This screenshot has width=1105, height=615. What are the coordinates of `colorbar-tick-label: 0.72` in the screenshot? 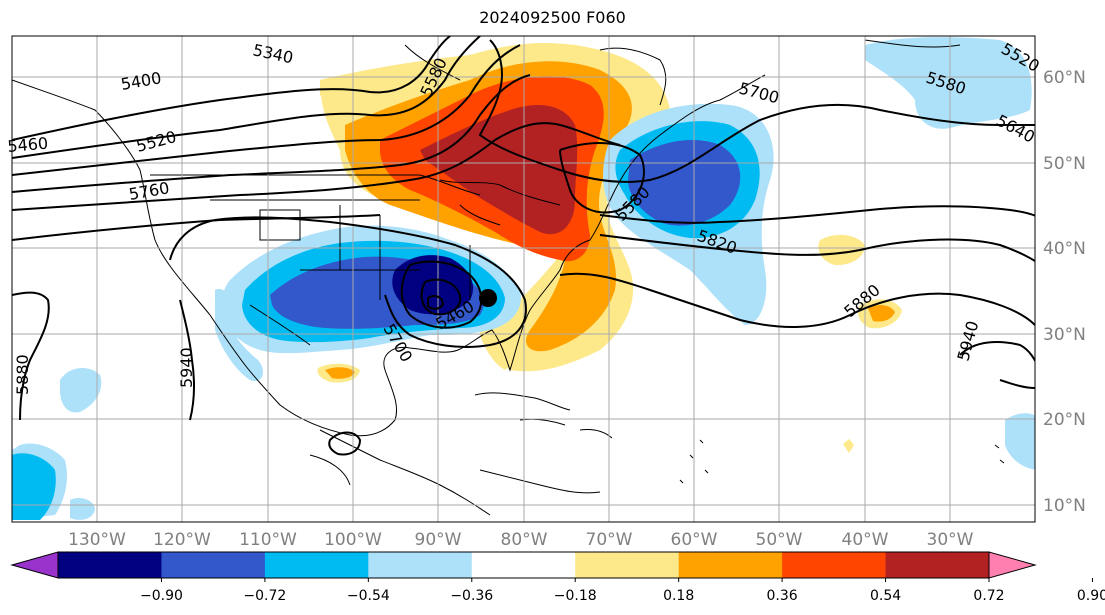 It's located at (988, 596).